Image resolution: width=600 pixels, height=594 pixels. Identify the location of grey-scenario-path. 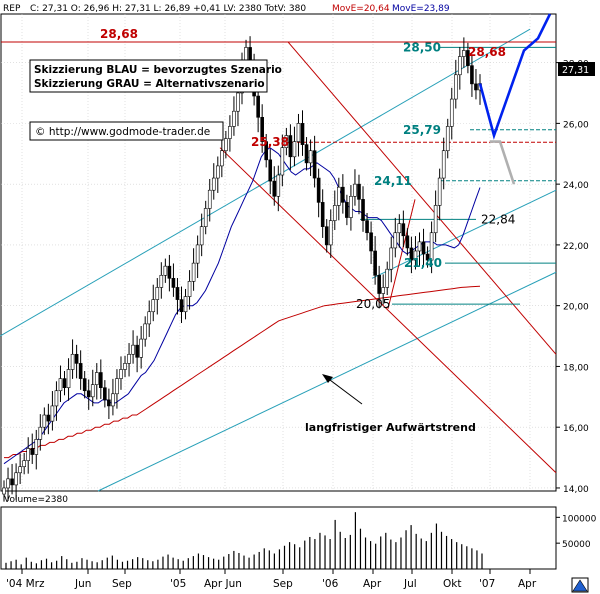
(503, 162).